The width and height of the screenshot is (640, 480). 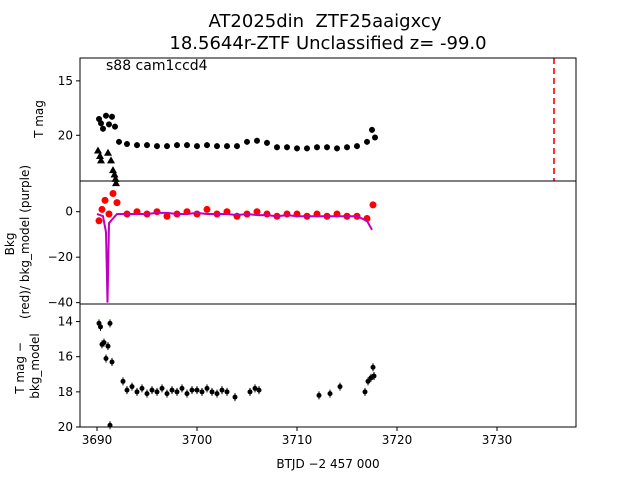 I want to click on panel-middle-ylabel: Bkg (red)/ bkg_model (purple), so click(x=17, y=242).